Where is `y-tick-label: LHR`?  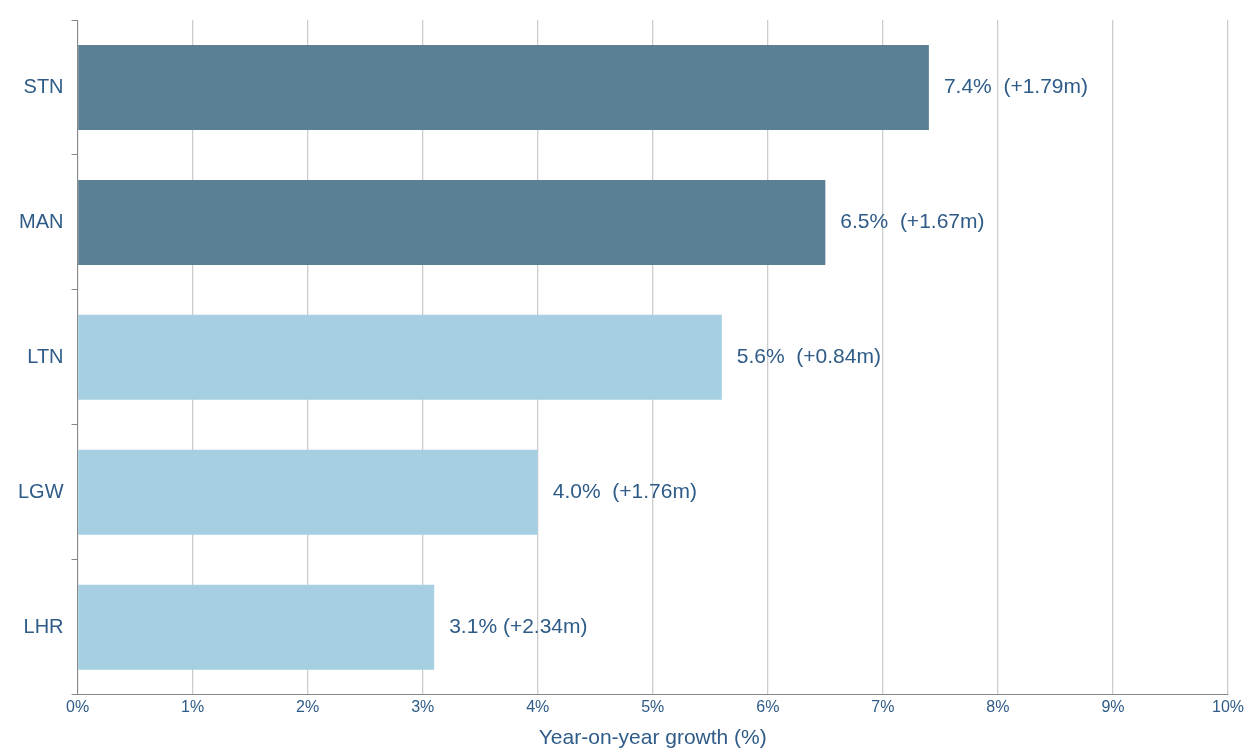
y-tick-label: LHR is located at coordinates (43, 625).